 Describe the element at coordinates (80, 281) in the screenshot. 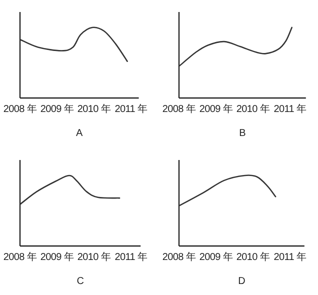

I see `x-axis-title: C` at that location.